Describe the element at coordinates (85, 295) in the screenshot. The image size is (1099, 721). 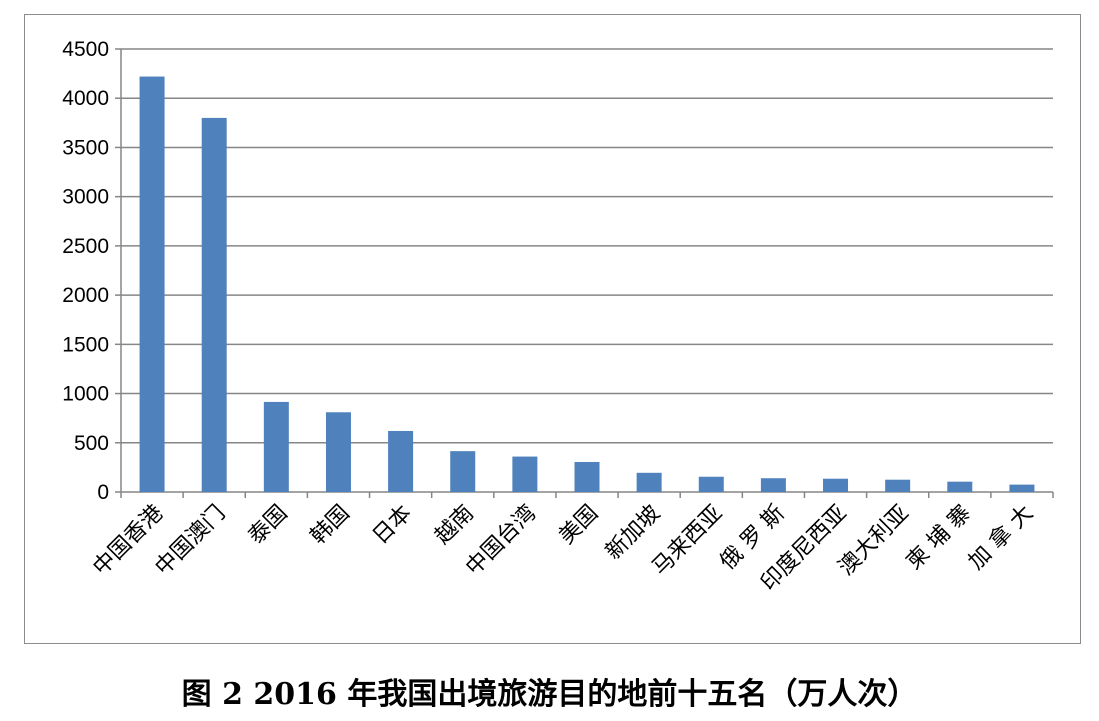
I see `y-tick-label: 2000` at that location.